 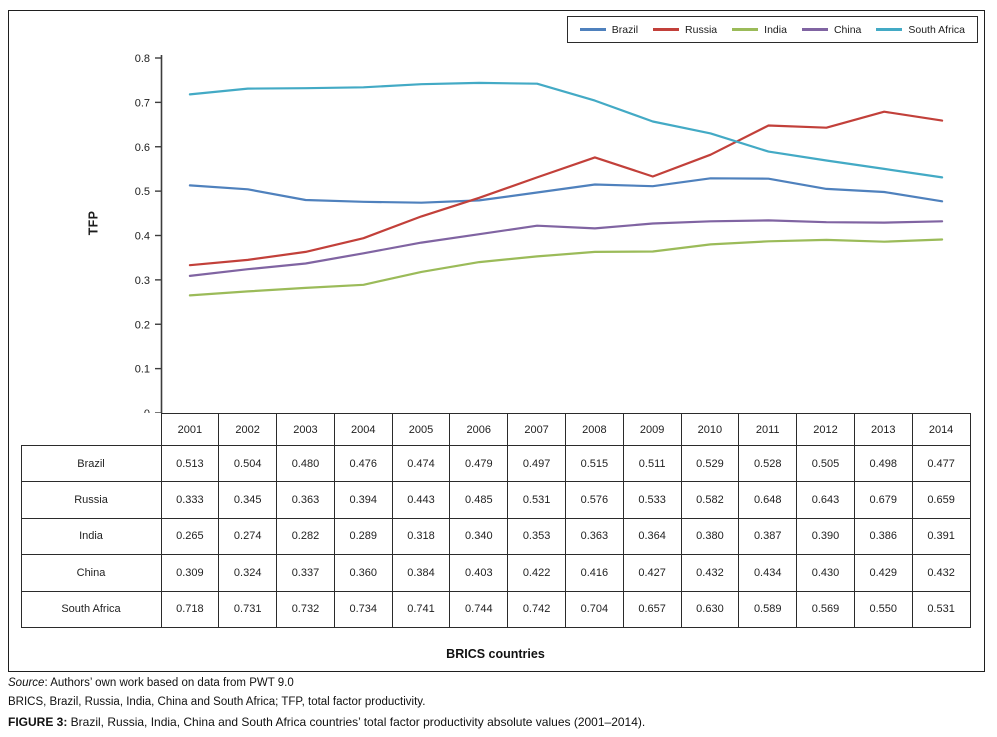 What do you see at coordinates (710, 609) in the screenshot?
I see `value-cell: 0.630` at bounding box center [710, 609].